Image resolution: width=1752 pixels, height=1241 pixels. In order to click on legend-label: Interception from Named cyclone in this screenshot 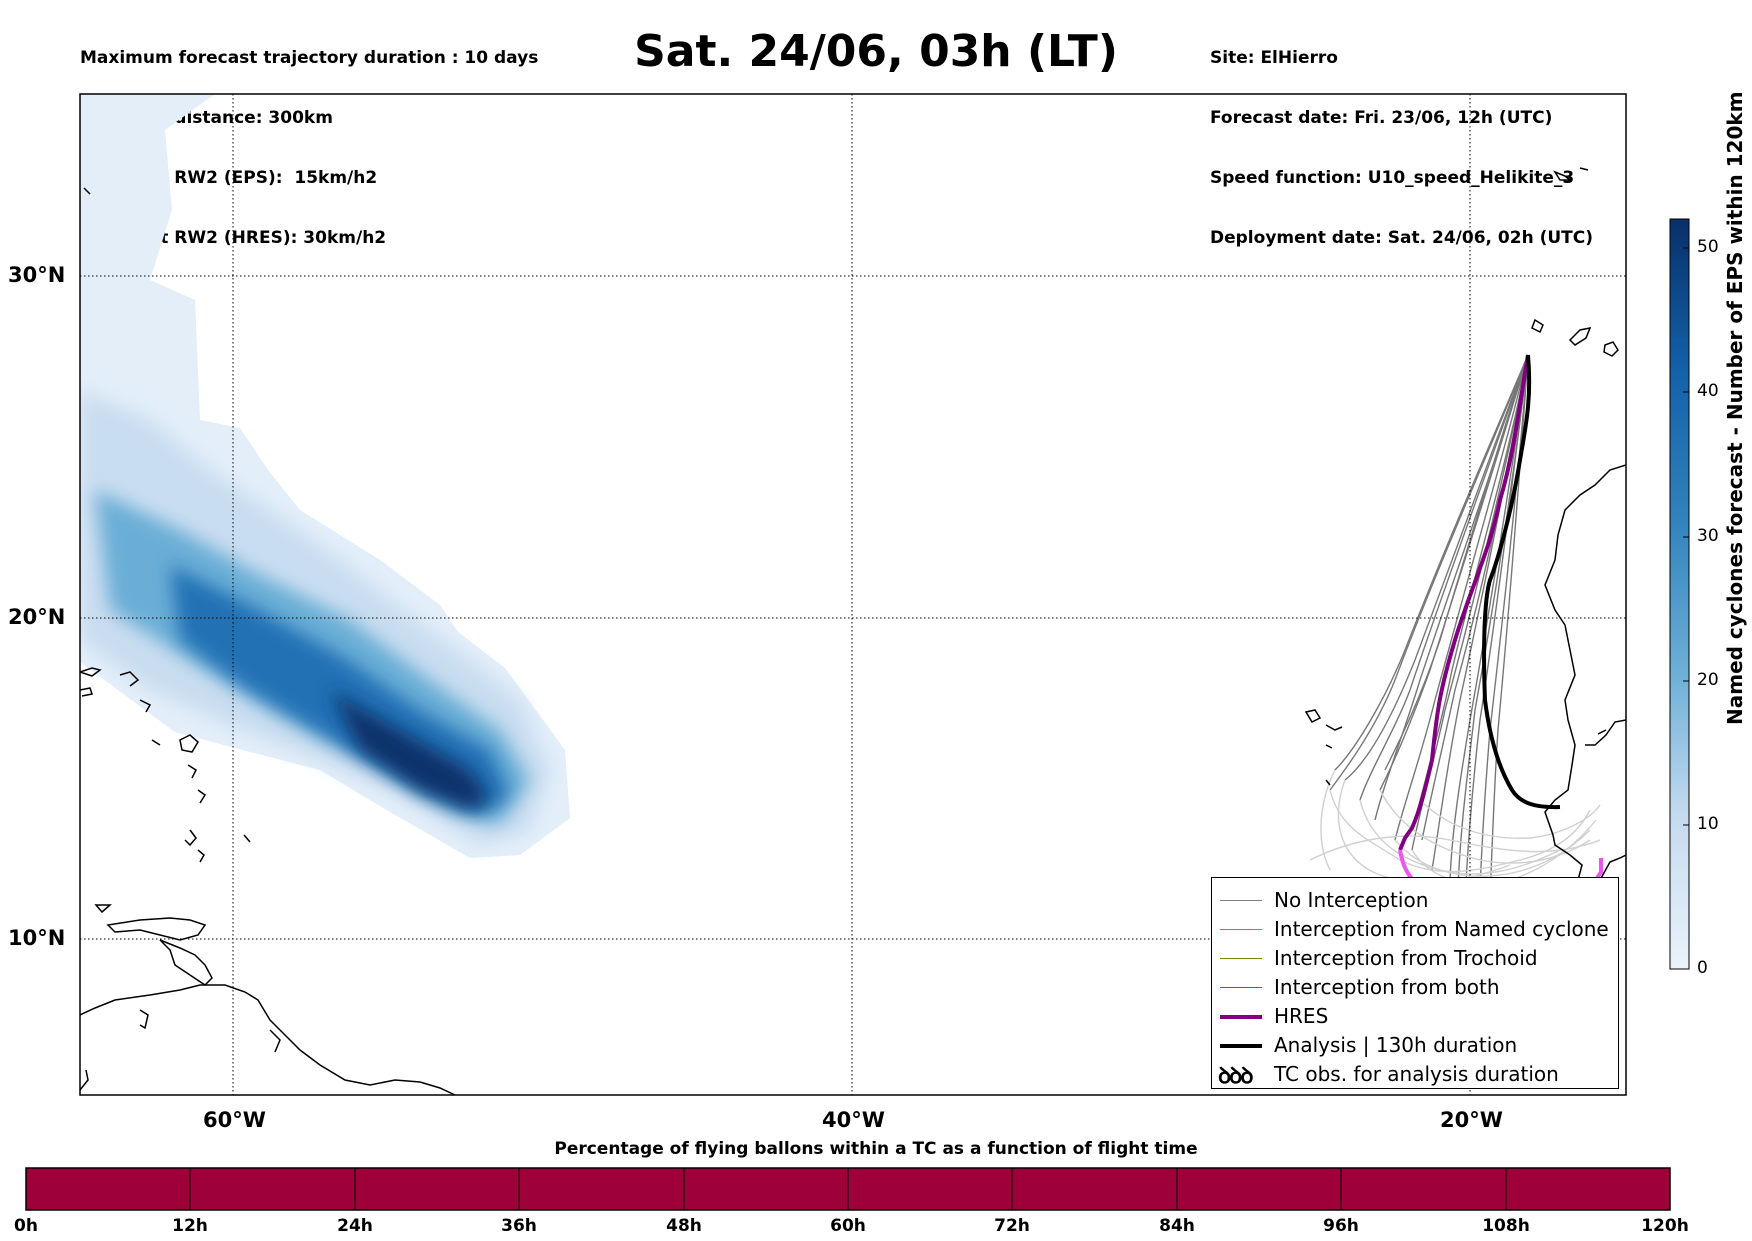, I will do `click(1441, 929)`.